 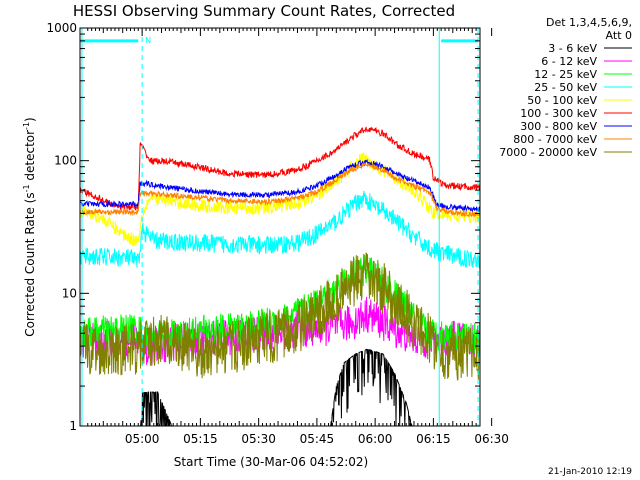 What do you see at coordinates (69, 293) in the screenshot?
I see `y-tick-label-1: 10` at bounding box center [69, 293].